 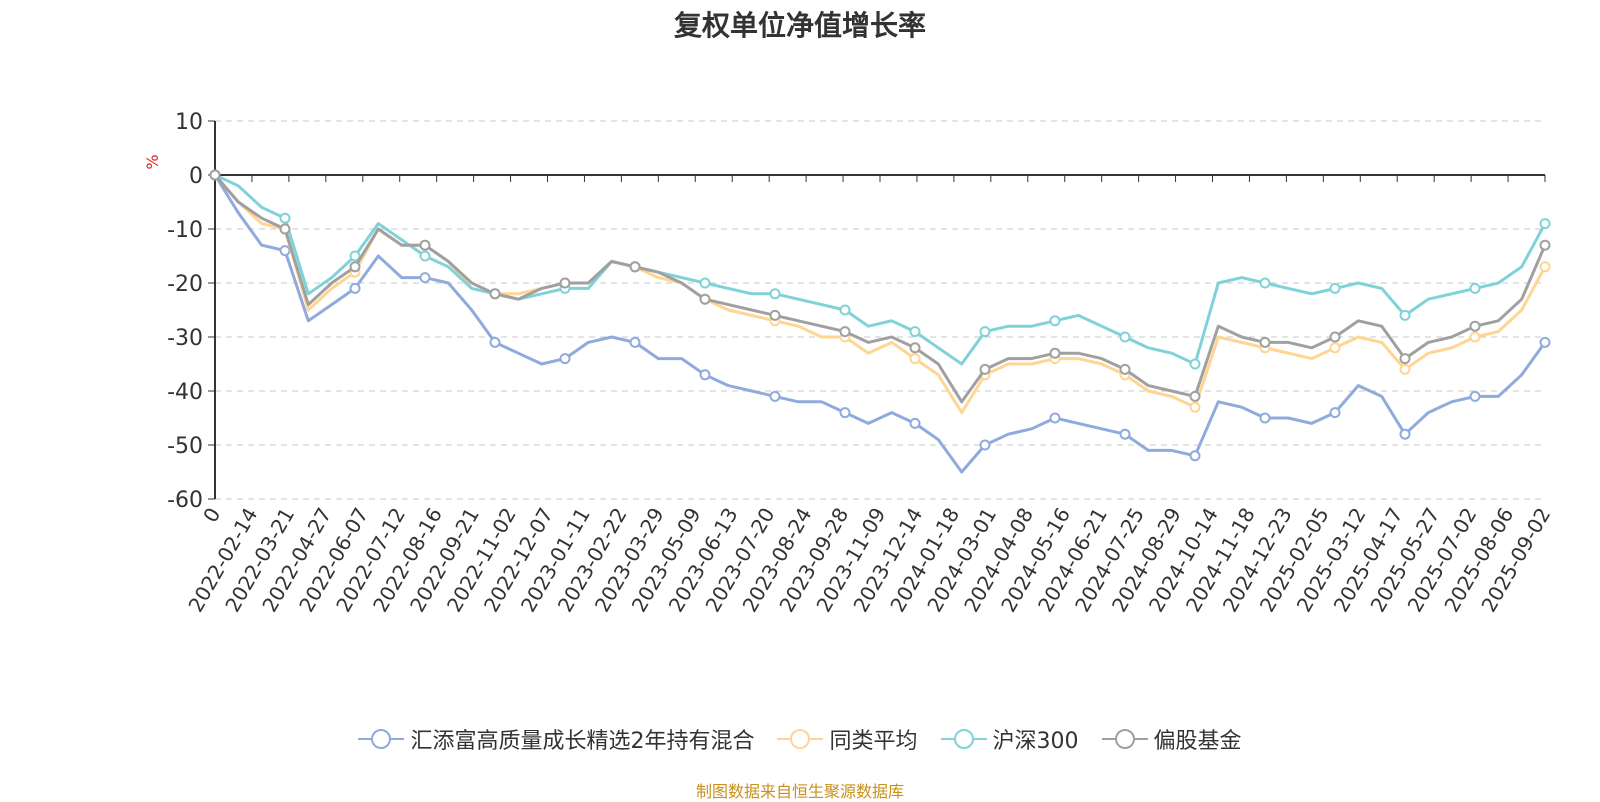 What do you see at coordinates (152, 161) in the screenshot?
I see `y-axis-unit: %` at bounding box center [152, 161].